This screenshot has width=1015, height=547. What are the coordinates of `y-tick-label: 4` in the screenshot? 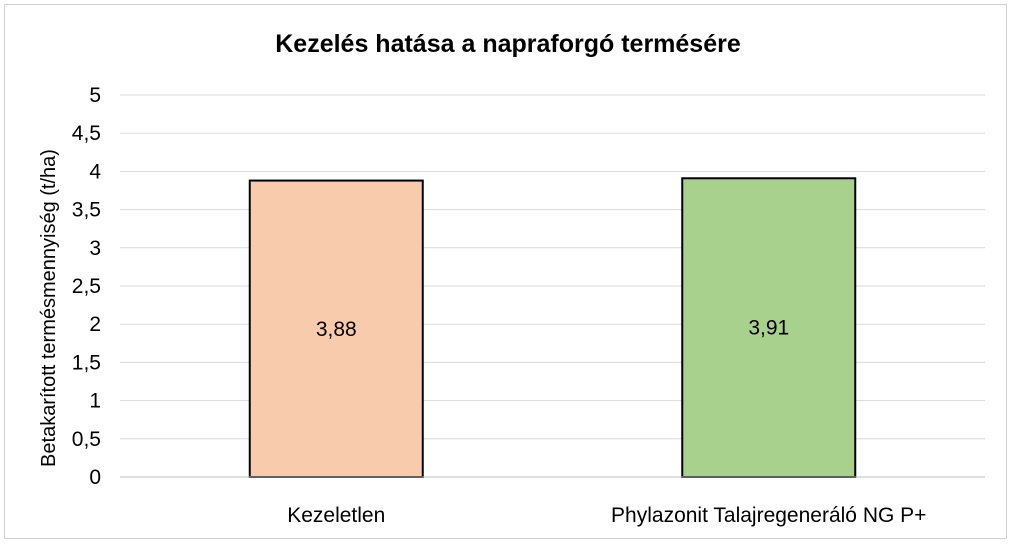 It's located at (95, 171).